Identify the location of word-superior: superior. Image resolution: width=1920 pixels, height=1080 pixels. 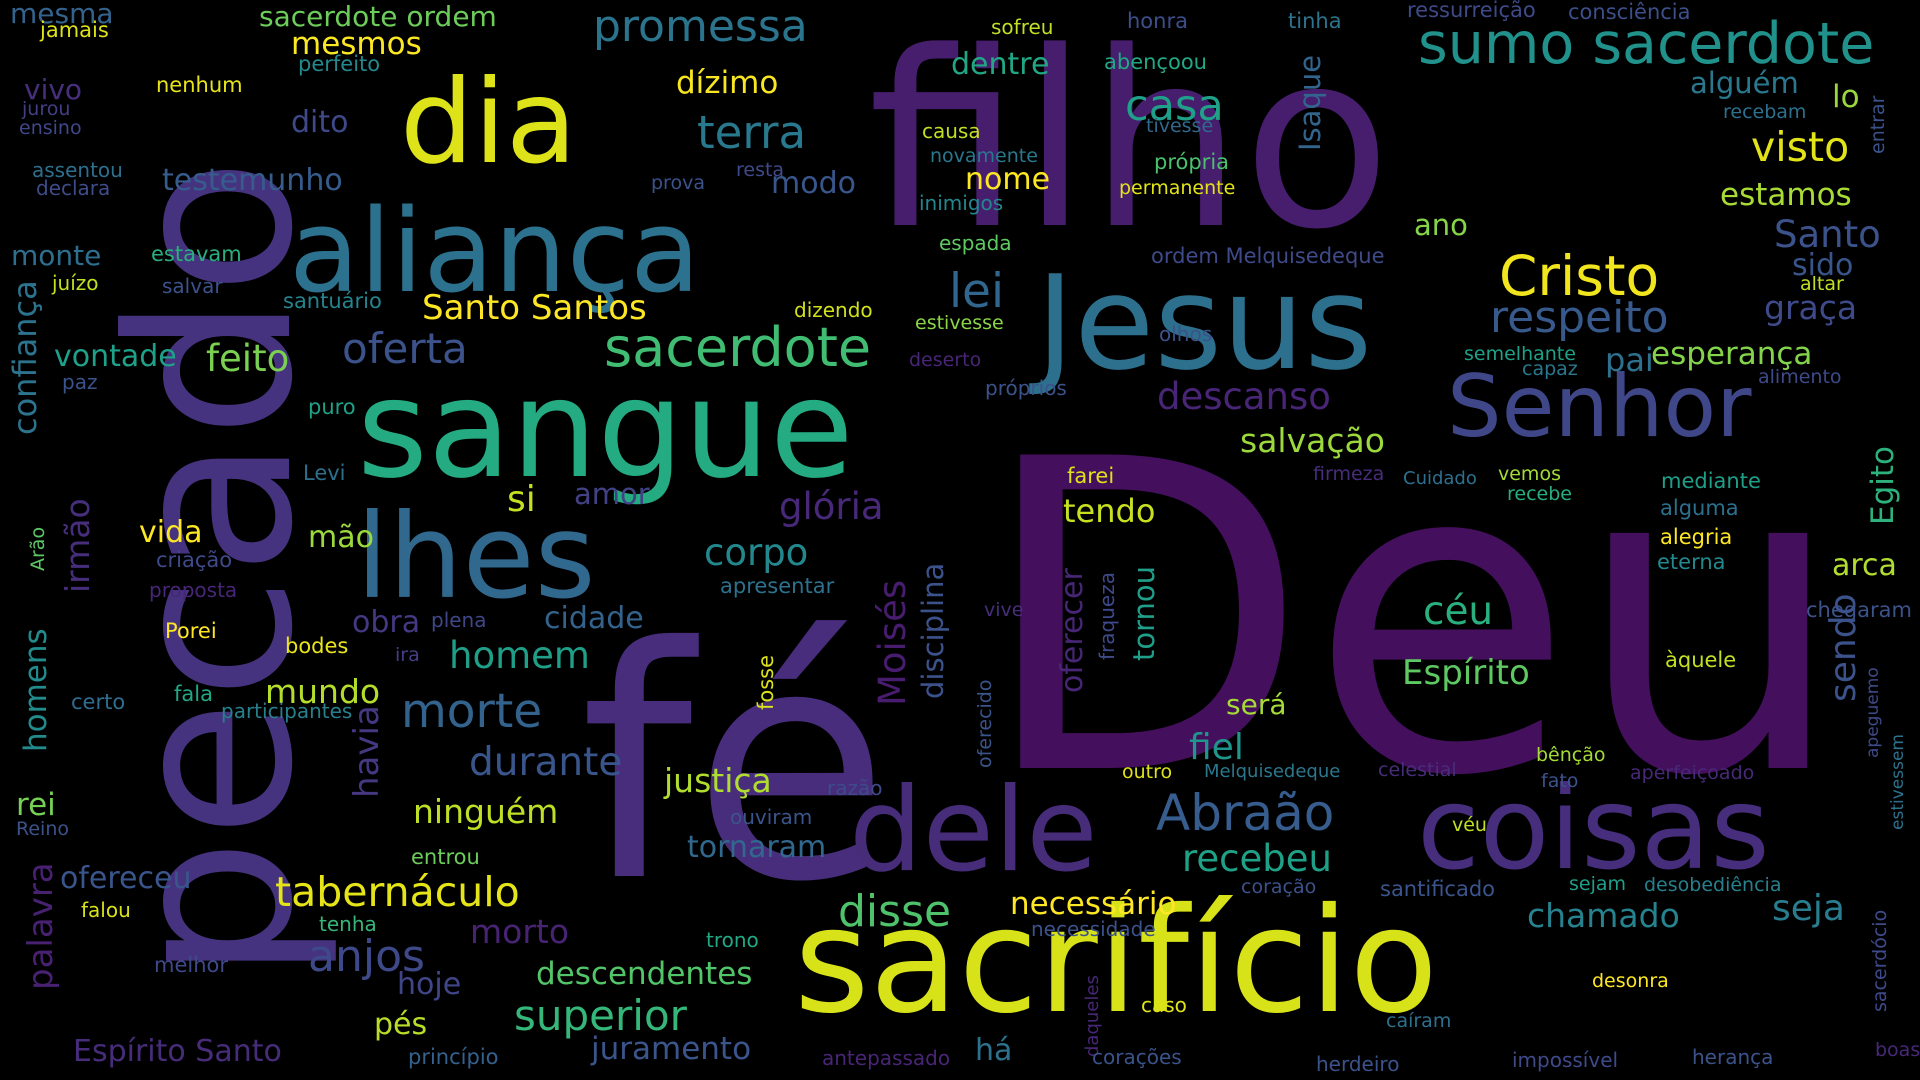
(600, 1015).